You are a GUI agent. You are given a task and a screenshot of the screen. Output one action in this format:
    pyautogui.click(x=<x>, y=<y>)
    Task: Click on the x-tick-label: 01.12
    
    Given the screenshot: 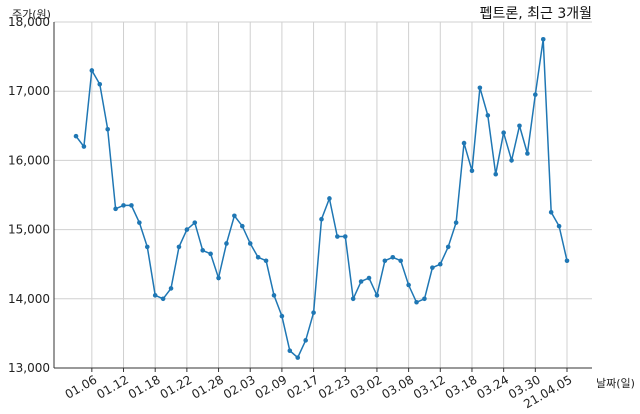 What is the action you would take?
    pyautogui.click(x=112, y=386)
    